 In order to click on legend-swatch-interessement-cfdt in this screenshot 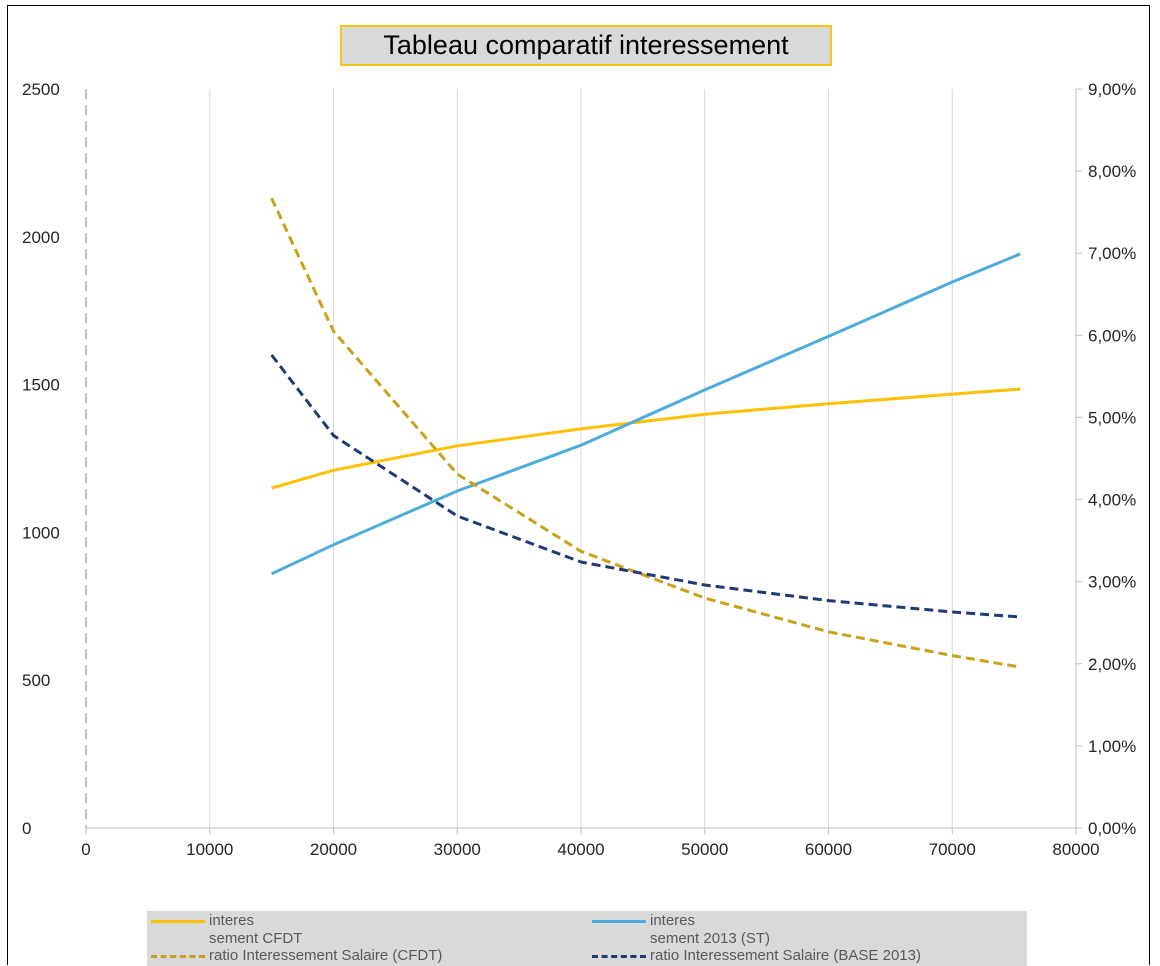, I will do `click(178, 921)`.